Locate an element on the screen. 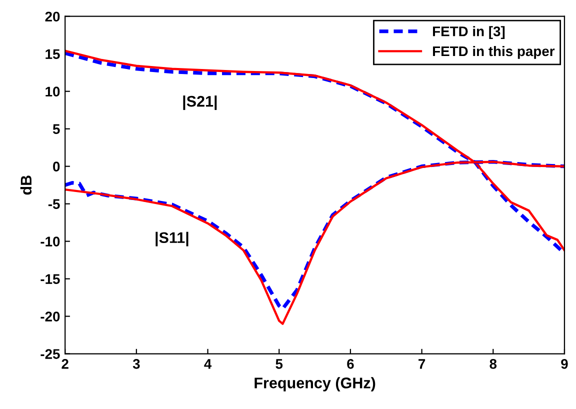  x-tick-label: 4 is located at coordinates (208, 364).